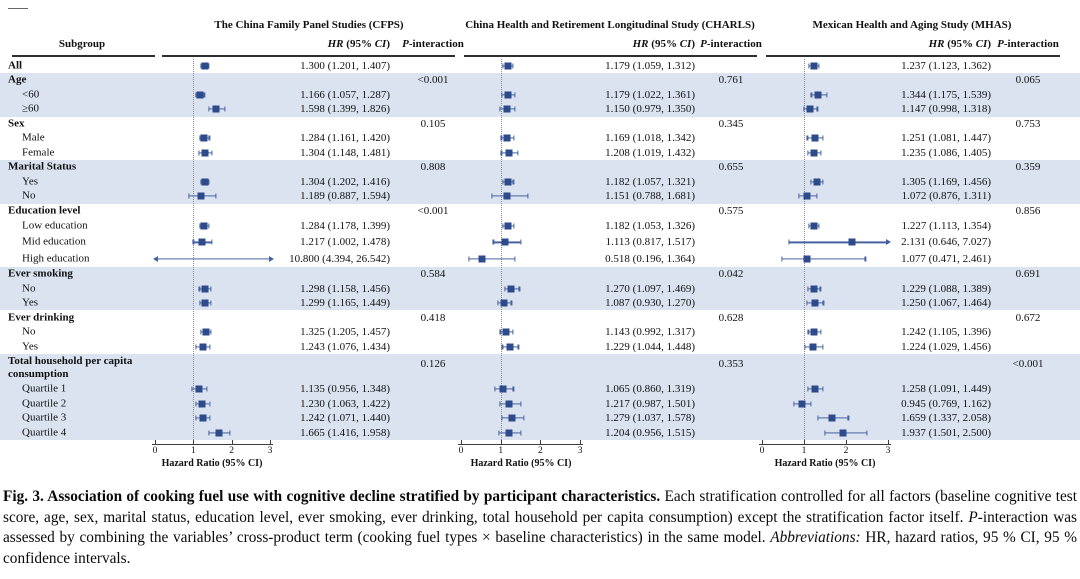 Image resolution: width=1080 pixels, height=579 pixels. Describe the element at coordinates (521, 463) in the screenshot. I see `axis-label-charls: Hazard Ratio (95% CI)` at that location.